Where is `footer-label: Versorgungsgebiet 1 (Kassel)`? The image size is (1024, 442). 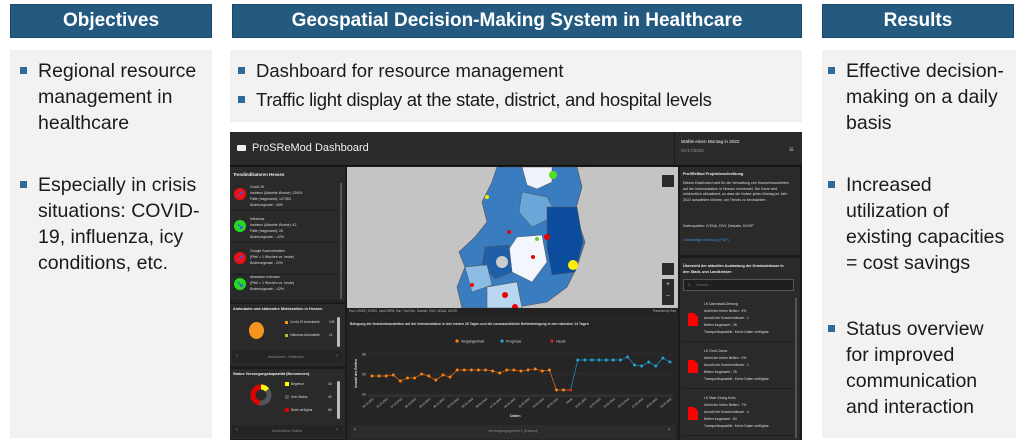
footer-label: Versorgungsgebiet 1 (Kassel) is located at coordinates (513, 431).